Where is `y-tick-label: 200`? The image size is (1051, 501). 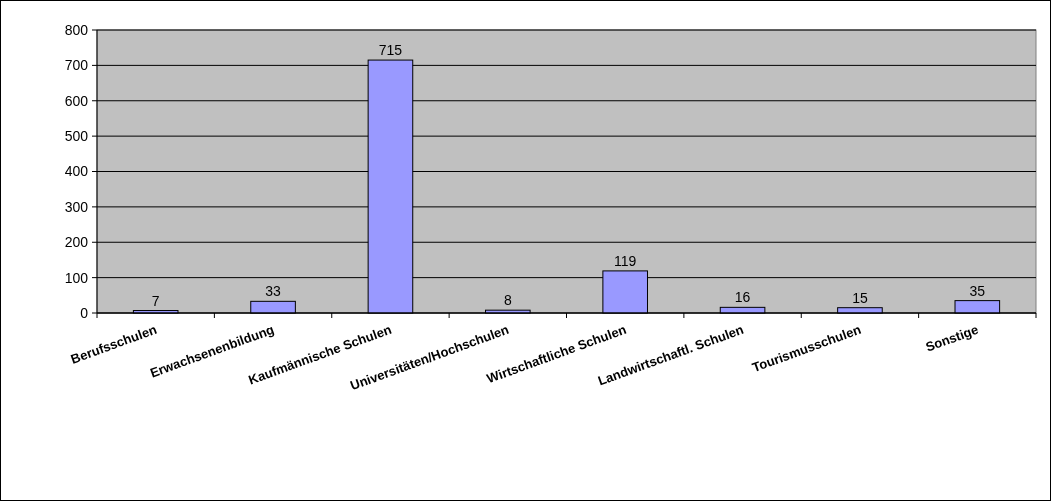
y-tick-label: 200 is located at coordinates (76, 242).